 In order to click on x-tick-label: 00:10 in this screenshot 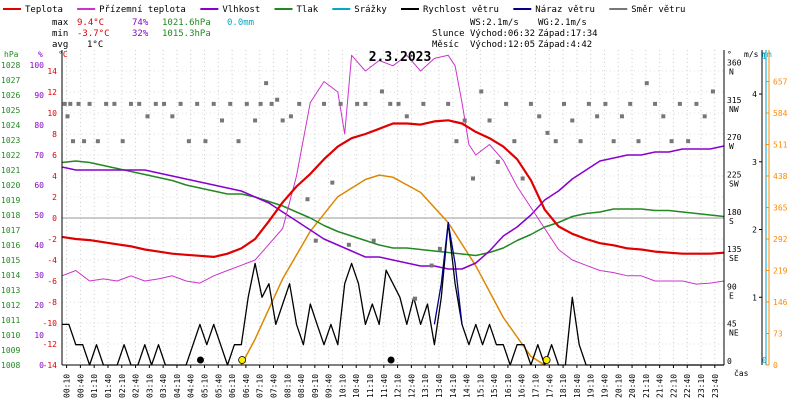, I will do `click(67, 386)`.